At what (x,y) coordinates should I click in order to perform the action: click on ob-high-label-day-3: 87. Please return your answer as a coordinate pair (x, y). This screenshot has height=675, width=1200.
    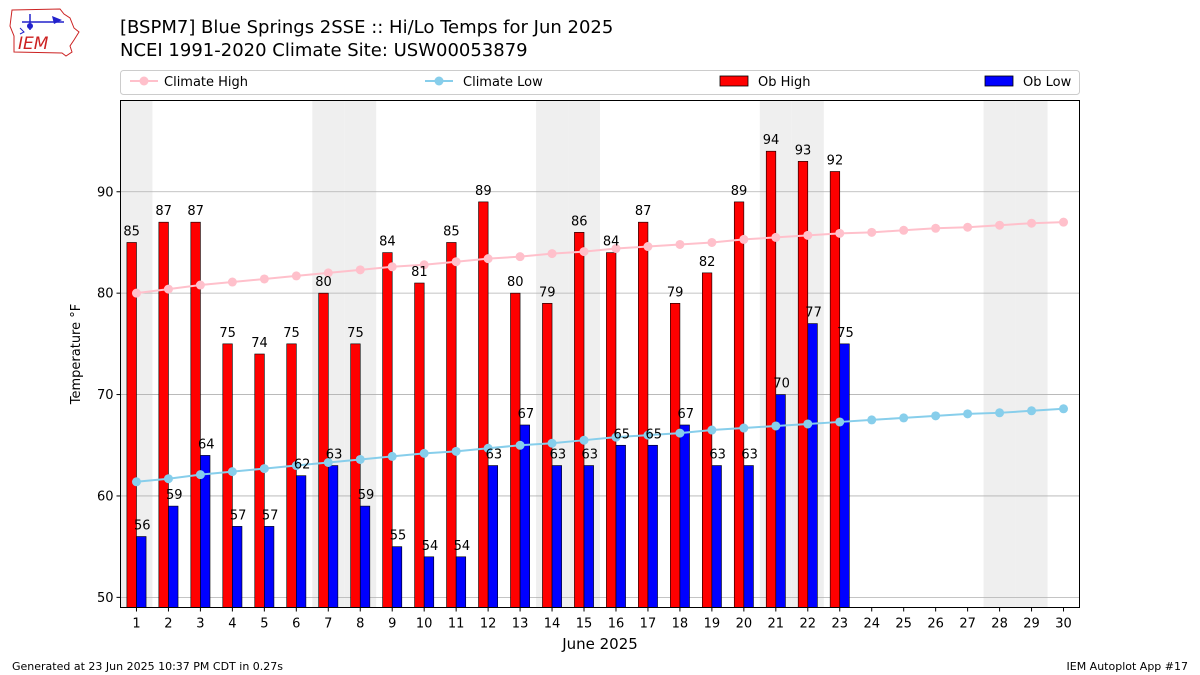
    Looking at the image, I should click on (195, 211).